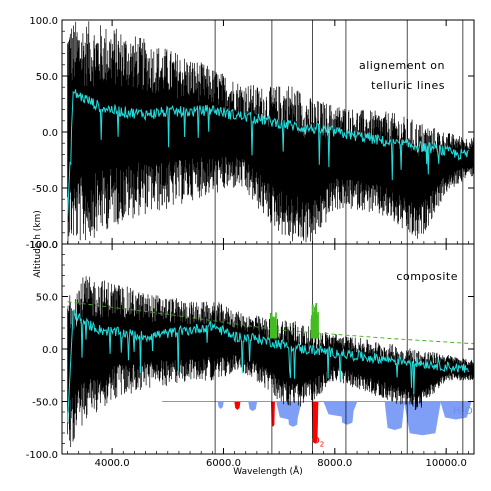 The image size is (491, 491). I want to click on x-tick-label-1: 6000.0, so click(223, 463).